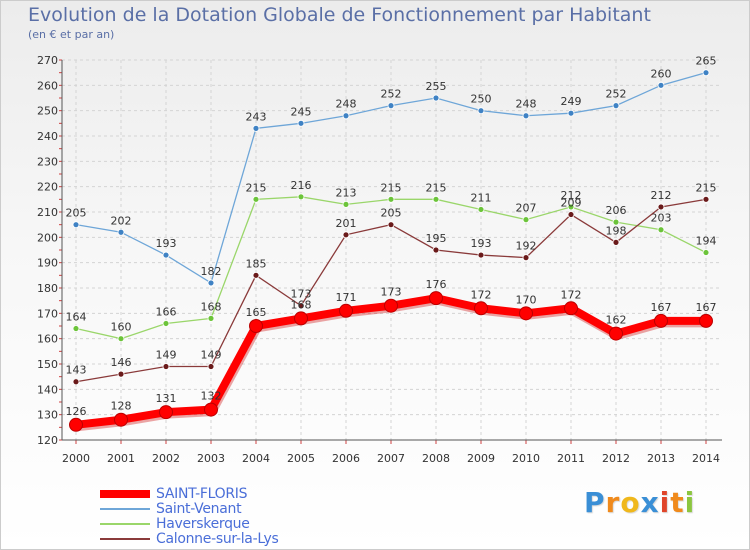 This screenshot has height=550, width=750. Describe the element at coordinates (166, 458) in the screenshot. I see `x-tick-label: 2002` at that location.